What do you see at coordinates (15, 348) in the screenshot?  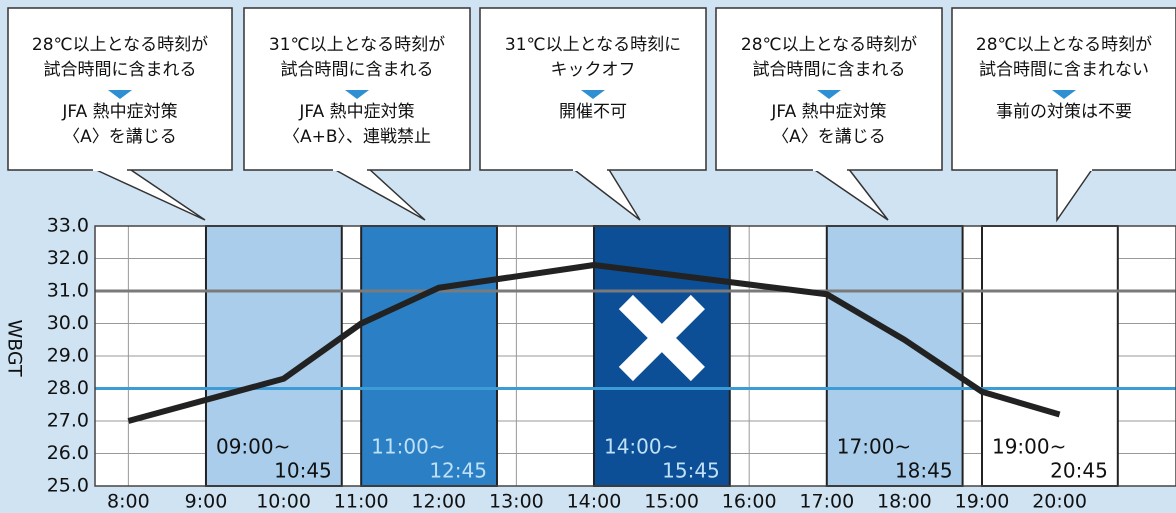 I see `y-axis-label: WBGT` at bounding box center [15, 348].